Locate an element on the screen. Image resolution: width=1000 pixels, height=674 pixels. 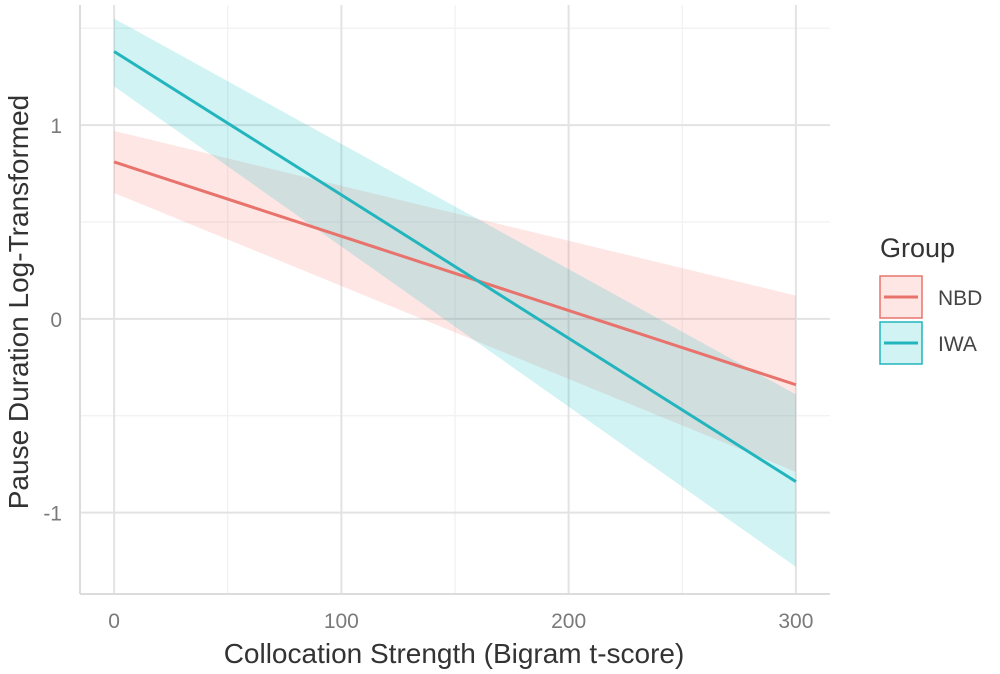
legend-label-nbd: NBD is located at coordinates (960, 298).